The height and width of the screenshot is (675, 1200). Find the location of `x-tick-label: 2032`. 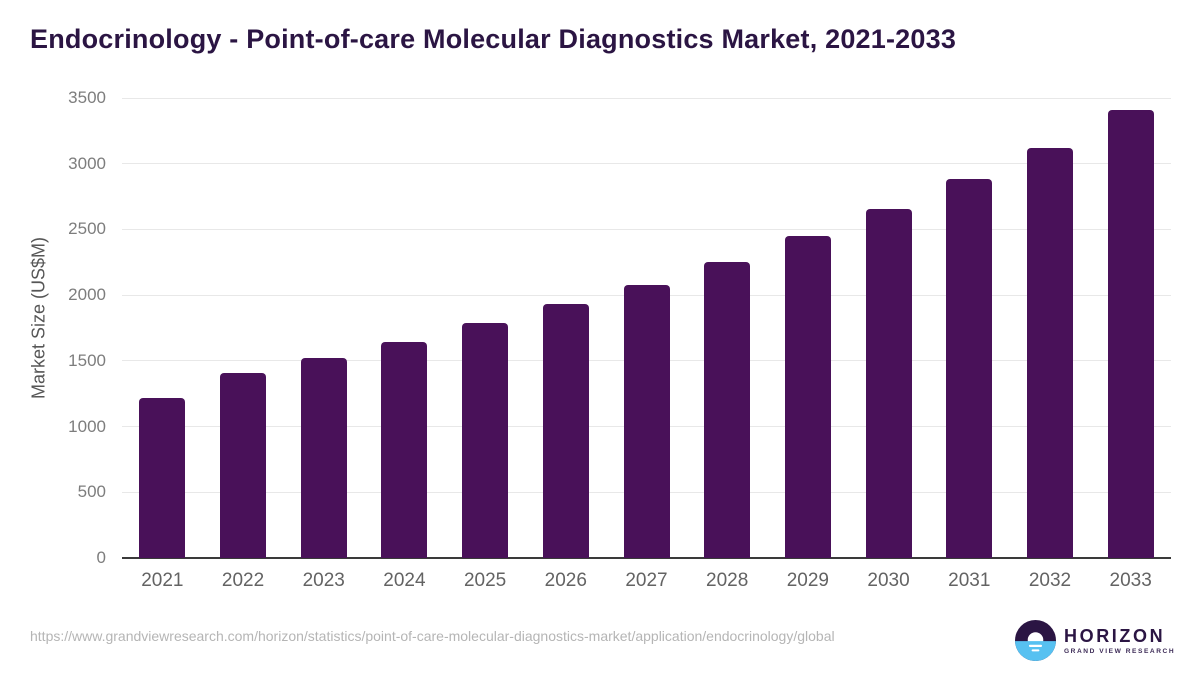

x-tick-label: 2032 is located at coordinates (1050, 580).